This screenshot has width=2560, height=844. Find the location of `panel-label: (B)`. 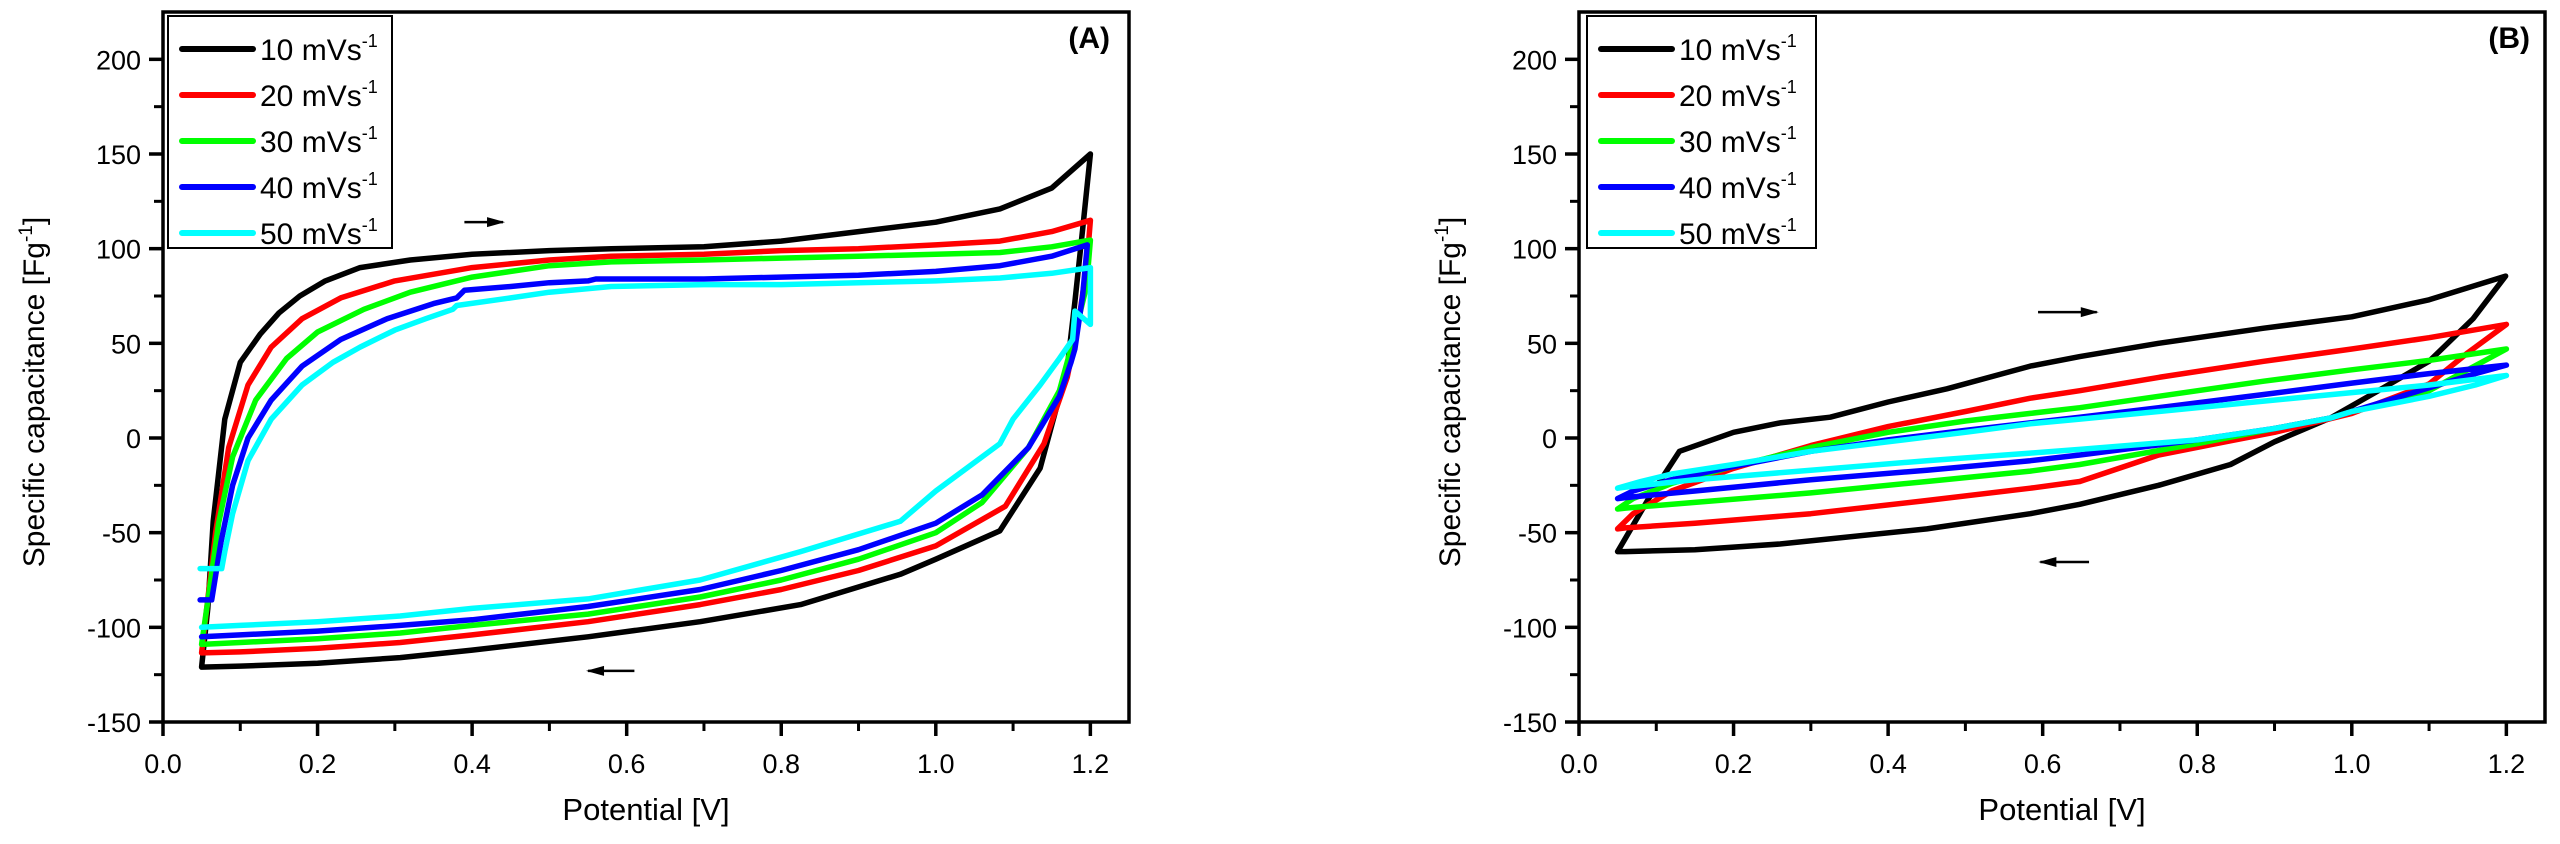

panel-label: (B) is located at coordinates (2509, 38).